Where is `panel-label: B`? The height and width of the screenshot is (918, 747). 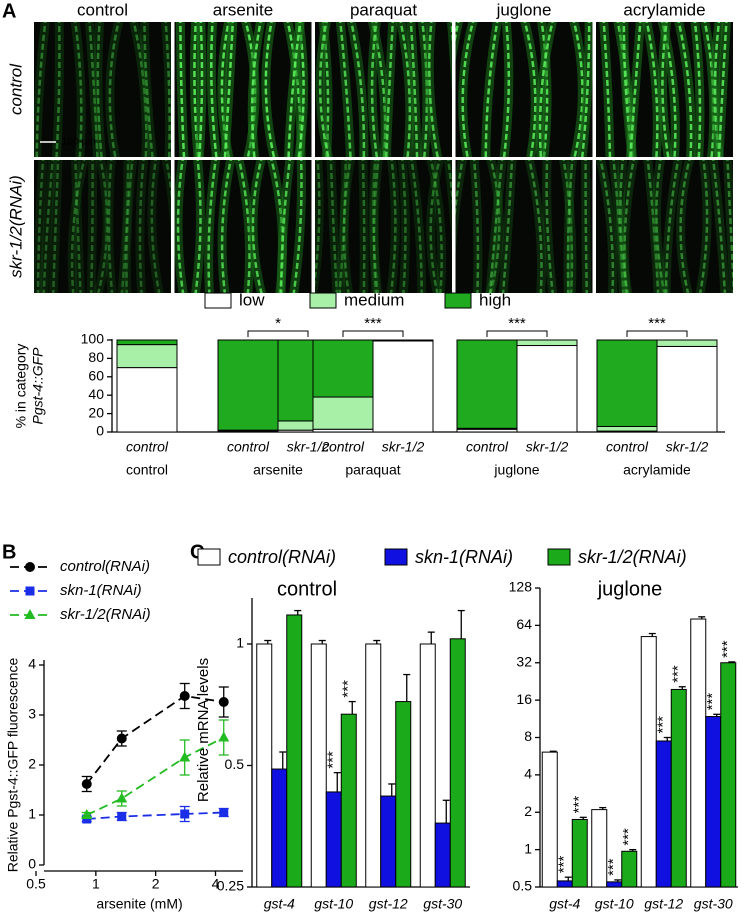 panel-label: B is located at coordinates (9, 552).